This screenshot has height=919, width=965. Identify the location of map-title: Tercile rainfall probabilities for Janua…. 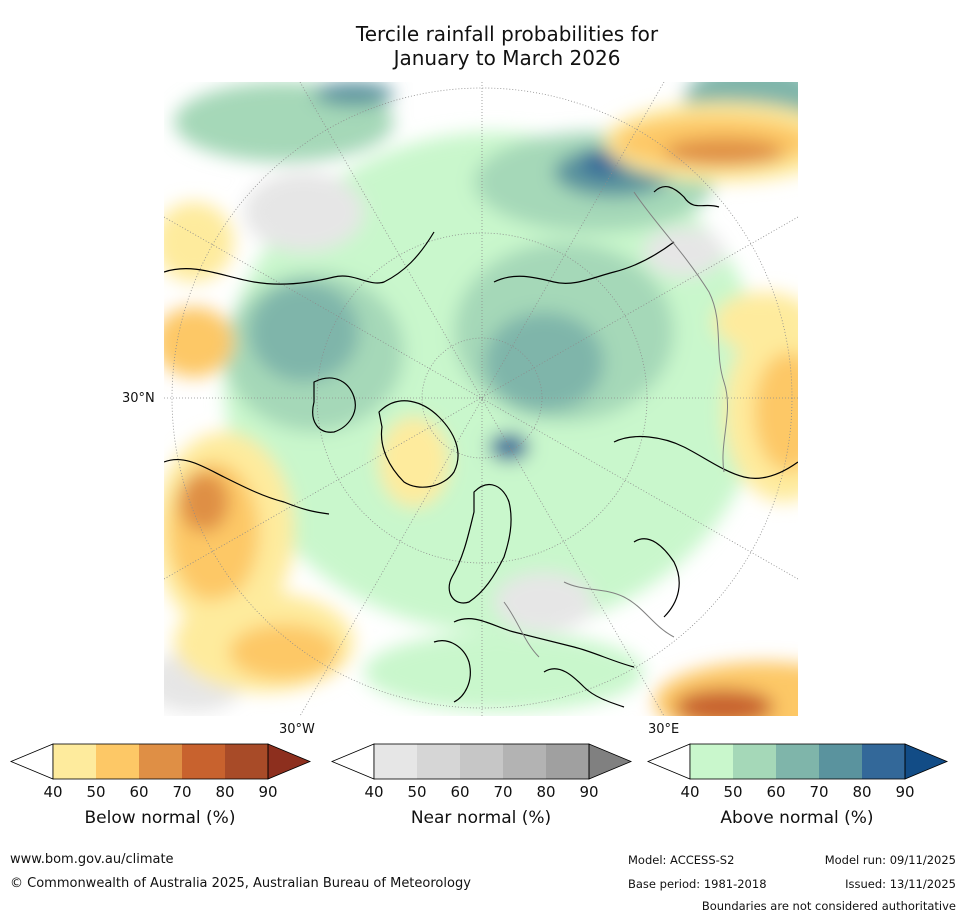
(482, 46).